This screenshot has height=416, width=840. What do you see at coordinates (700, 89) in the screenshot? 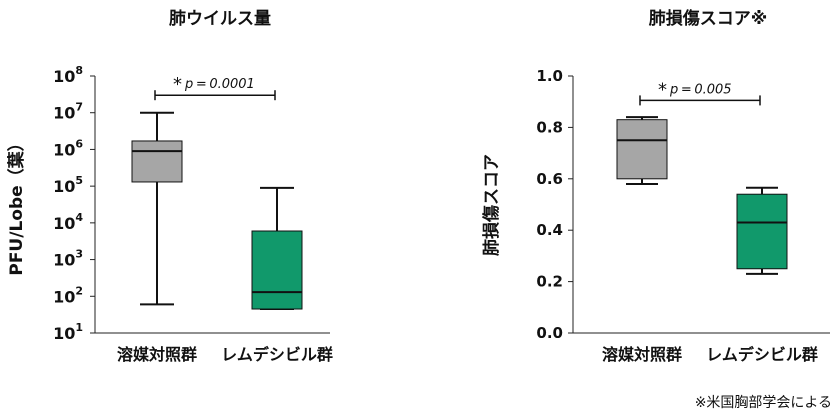
I see `significance-label: p = 0.005` at bounding box center [700, 89].